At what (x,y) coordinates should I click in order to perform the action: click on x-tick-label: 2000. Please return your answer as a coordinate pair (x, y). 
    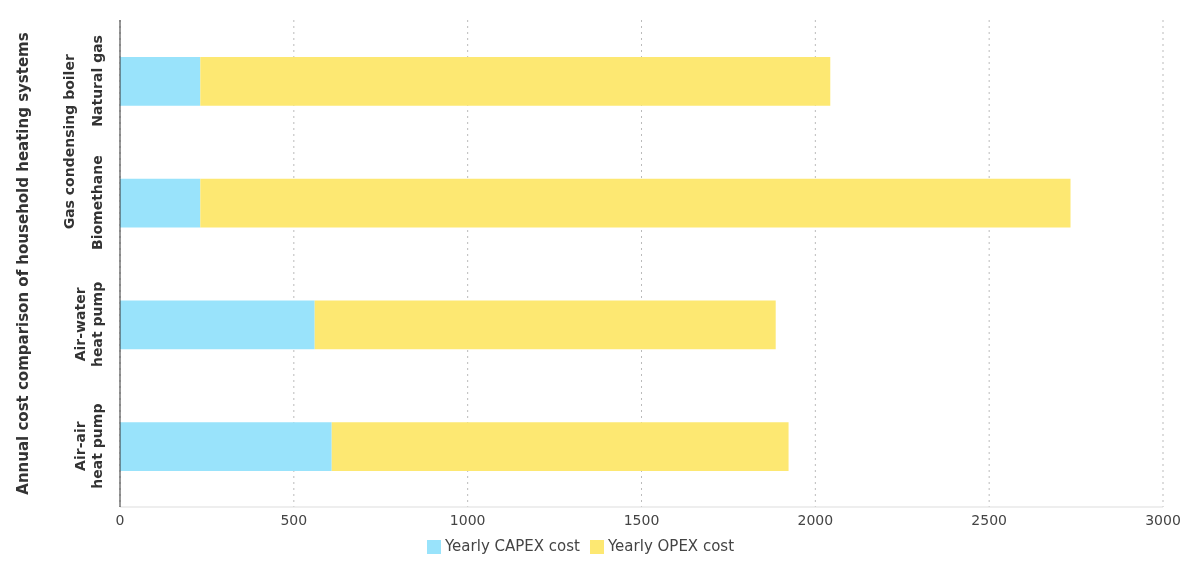
    Looking at the image, I should click on (815, 519).